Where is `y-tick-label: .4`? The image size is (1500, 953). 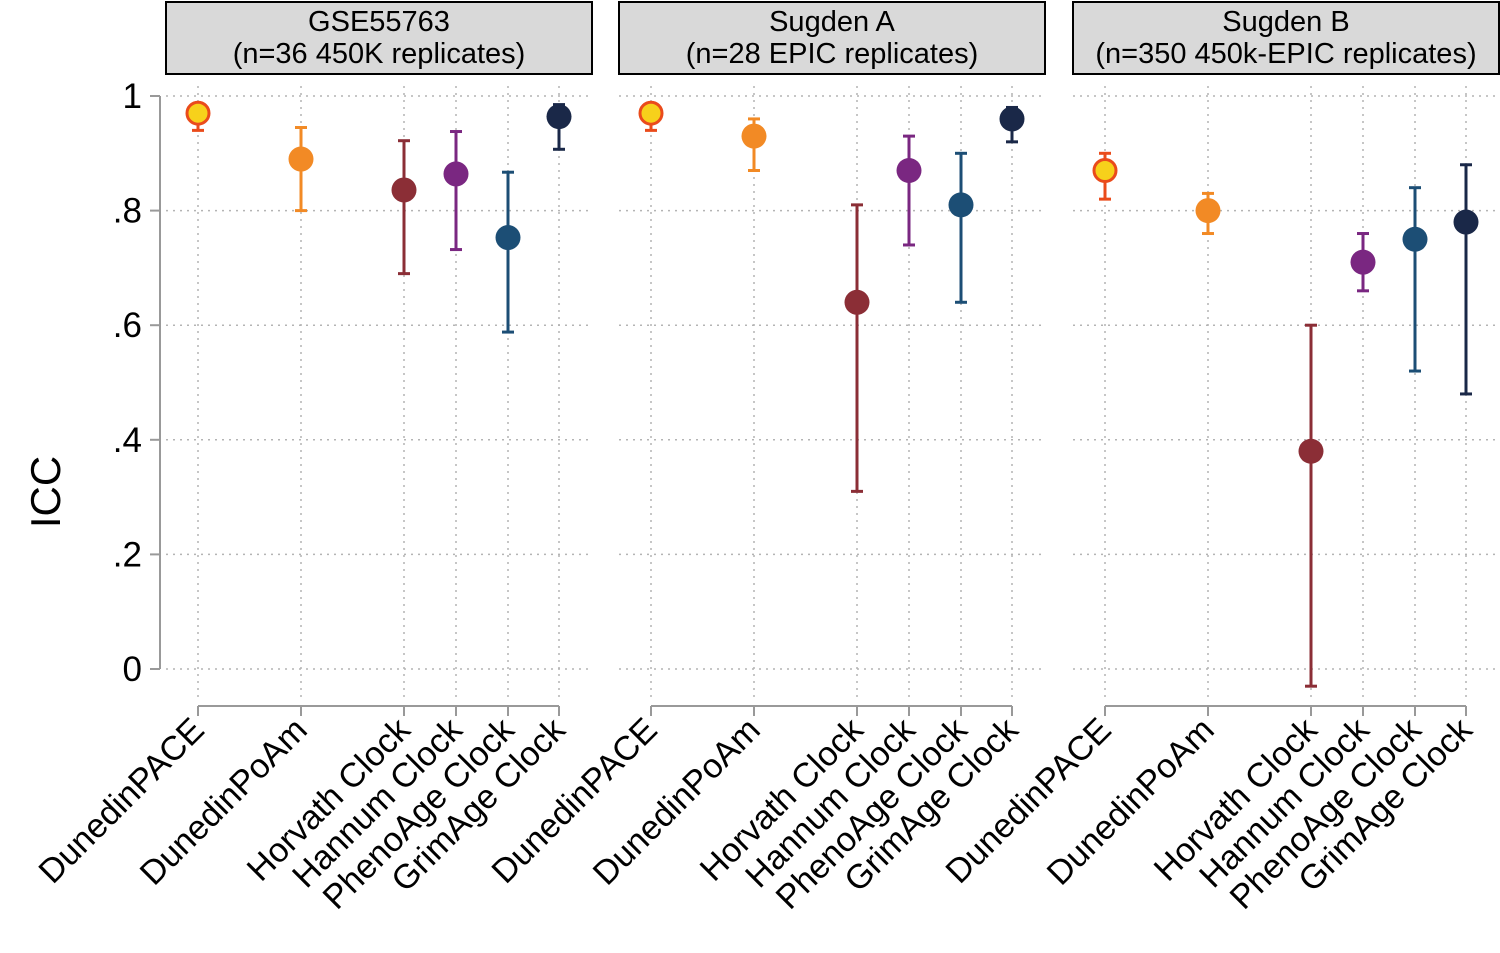
y-tick-label: .4 is located at coordinates (127, 440).